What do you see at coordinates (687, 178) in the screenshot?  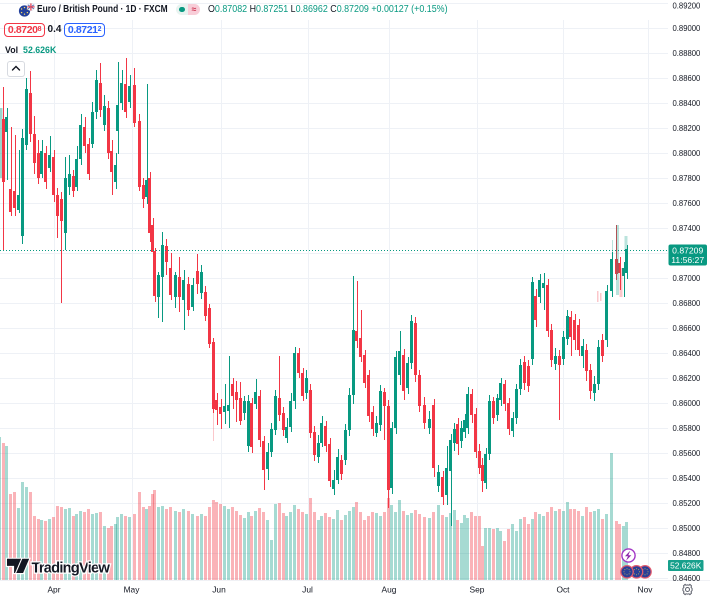 I see `svg-text: 0.87800` at bounding box center [687, 178].